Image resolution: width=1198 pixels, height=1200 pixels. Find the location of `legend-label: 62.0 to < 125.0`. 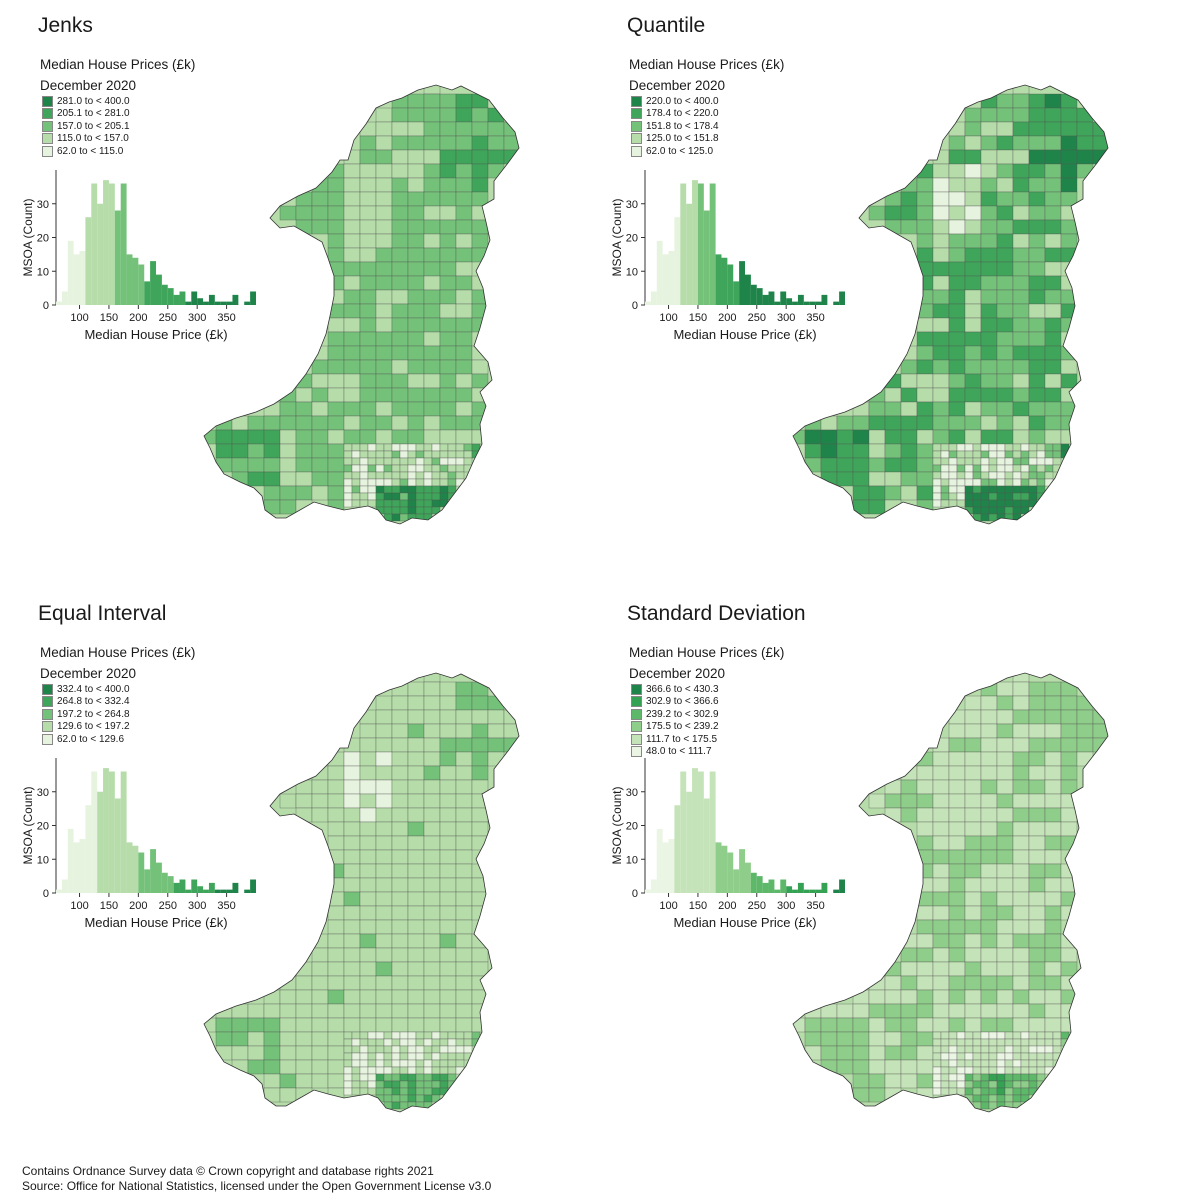

legend-label: 62.0 to < 125.0 is located at coordinates (680, 151).